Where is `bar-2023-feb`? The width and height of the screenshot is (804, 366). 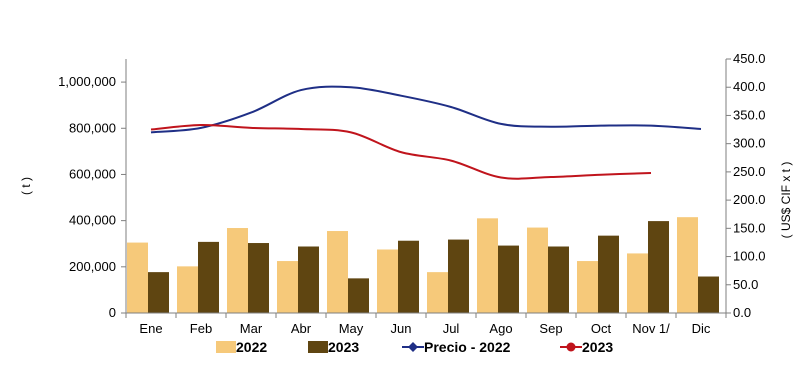 bar-2023-feb is located at coordinates (208, 277).